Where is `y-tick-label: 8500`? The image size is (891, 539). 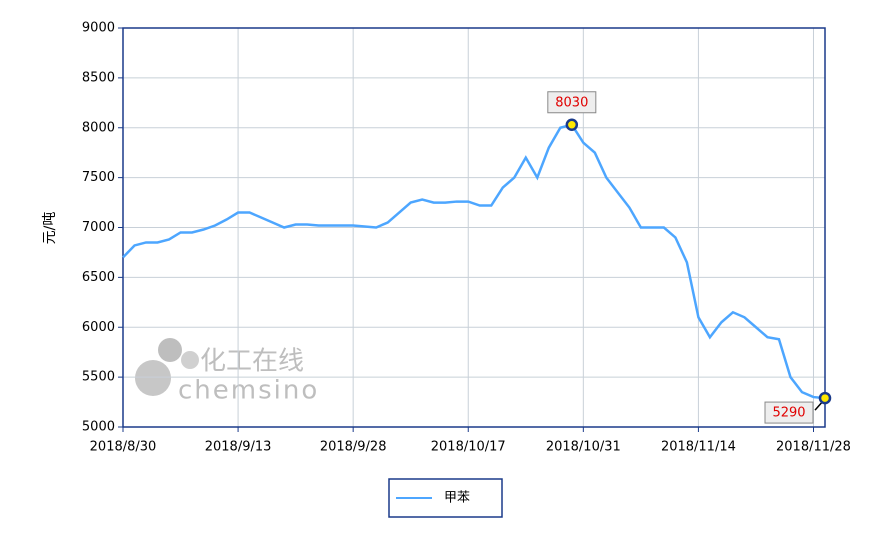
y-tick-label: 8500 is located at coordinates (98, 77).